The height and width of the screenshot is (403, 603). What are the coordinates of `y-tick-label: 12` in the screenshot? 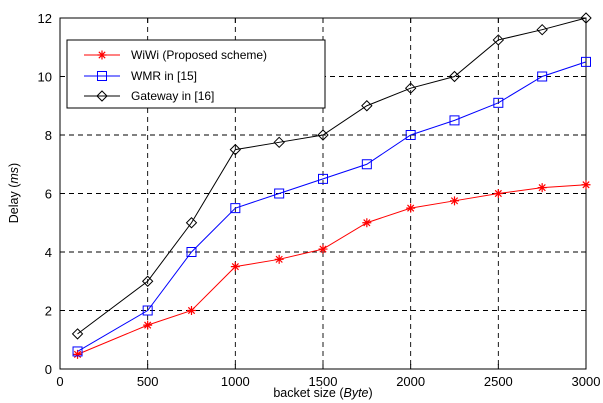 It's located at (45, 18).